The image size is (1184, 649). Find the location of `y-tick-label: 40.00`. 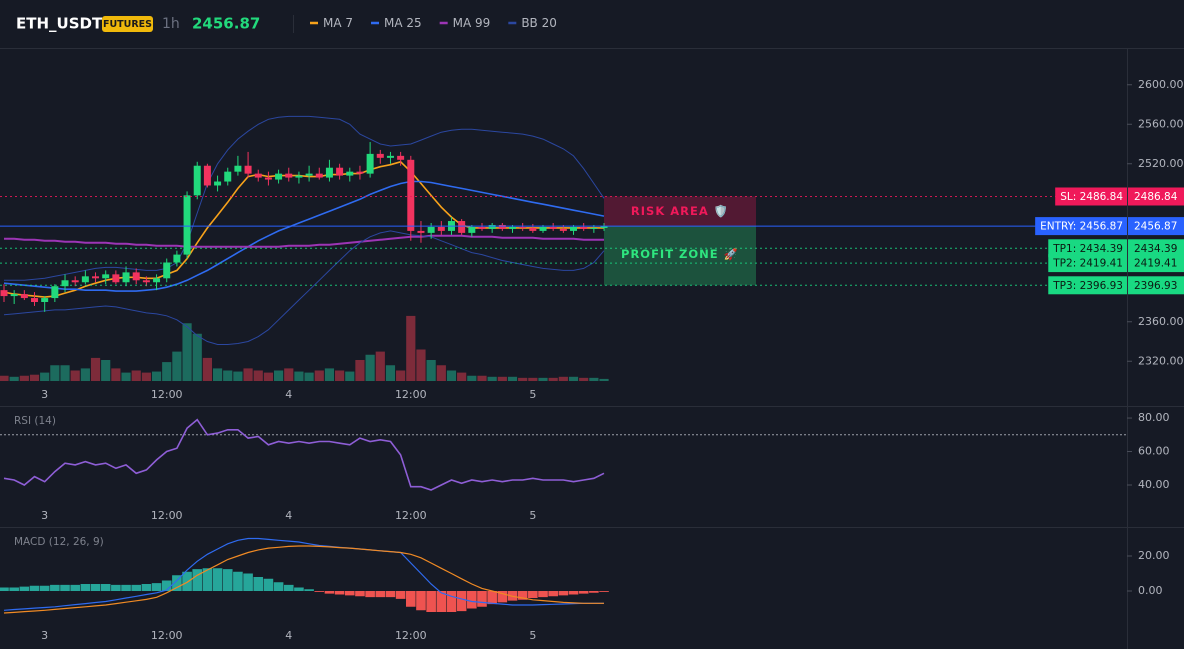

y-tick-label: 40.00 is located at coordinates (1154, 484).